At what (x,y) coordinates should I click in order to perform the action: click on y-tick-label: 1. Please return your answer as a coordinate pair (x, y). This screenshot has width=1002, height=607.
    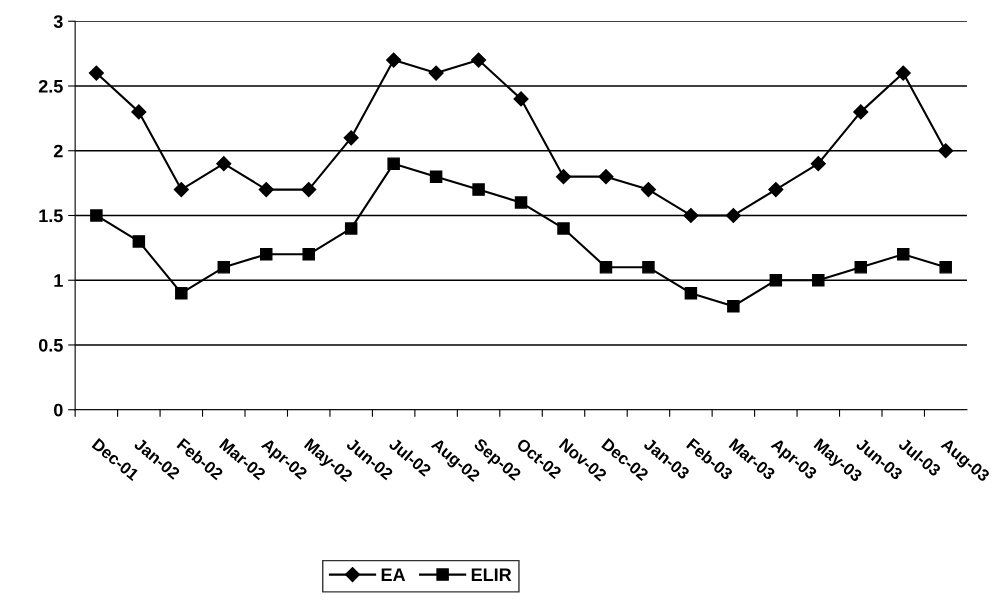
    Looking at the image, I should click on (58, 280).